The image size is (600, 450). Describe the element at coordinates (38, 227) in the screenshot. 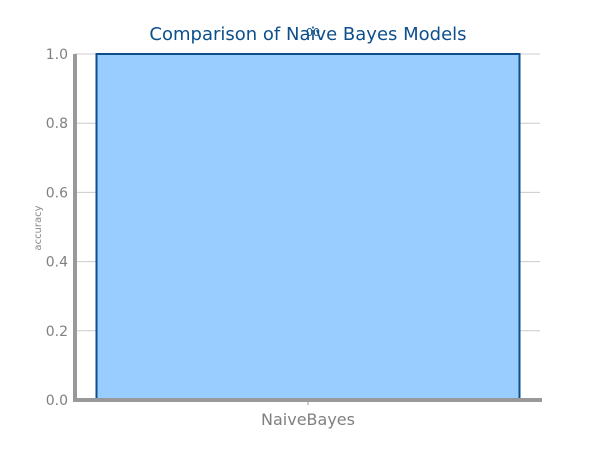

I see `y-axis-label: accuracy` at that location.